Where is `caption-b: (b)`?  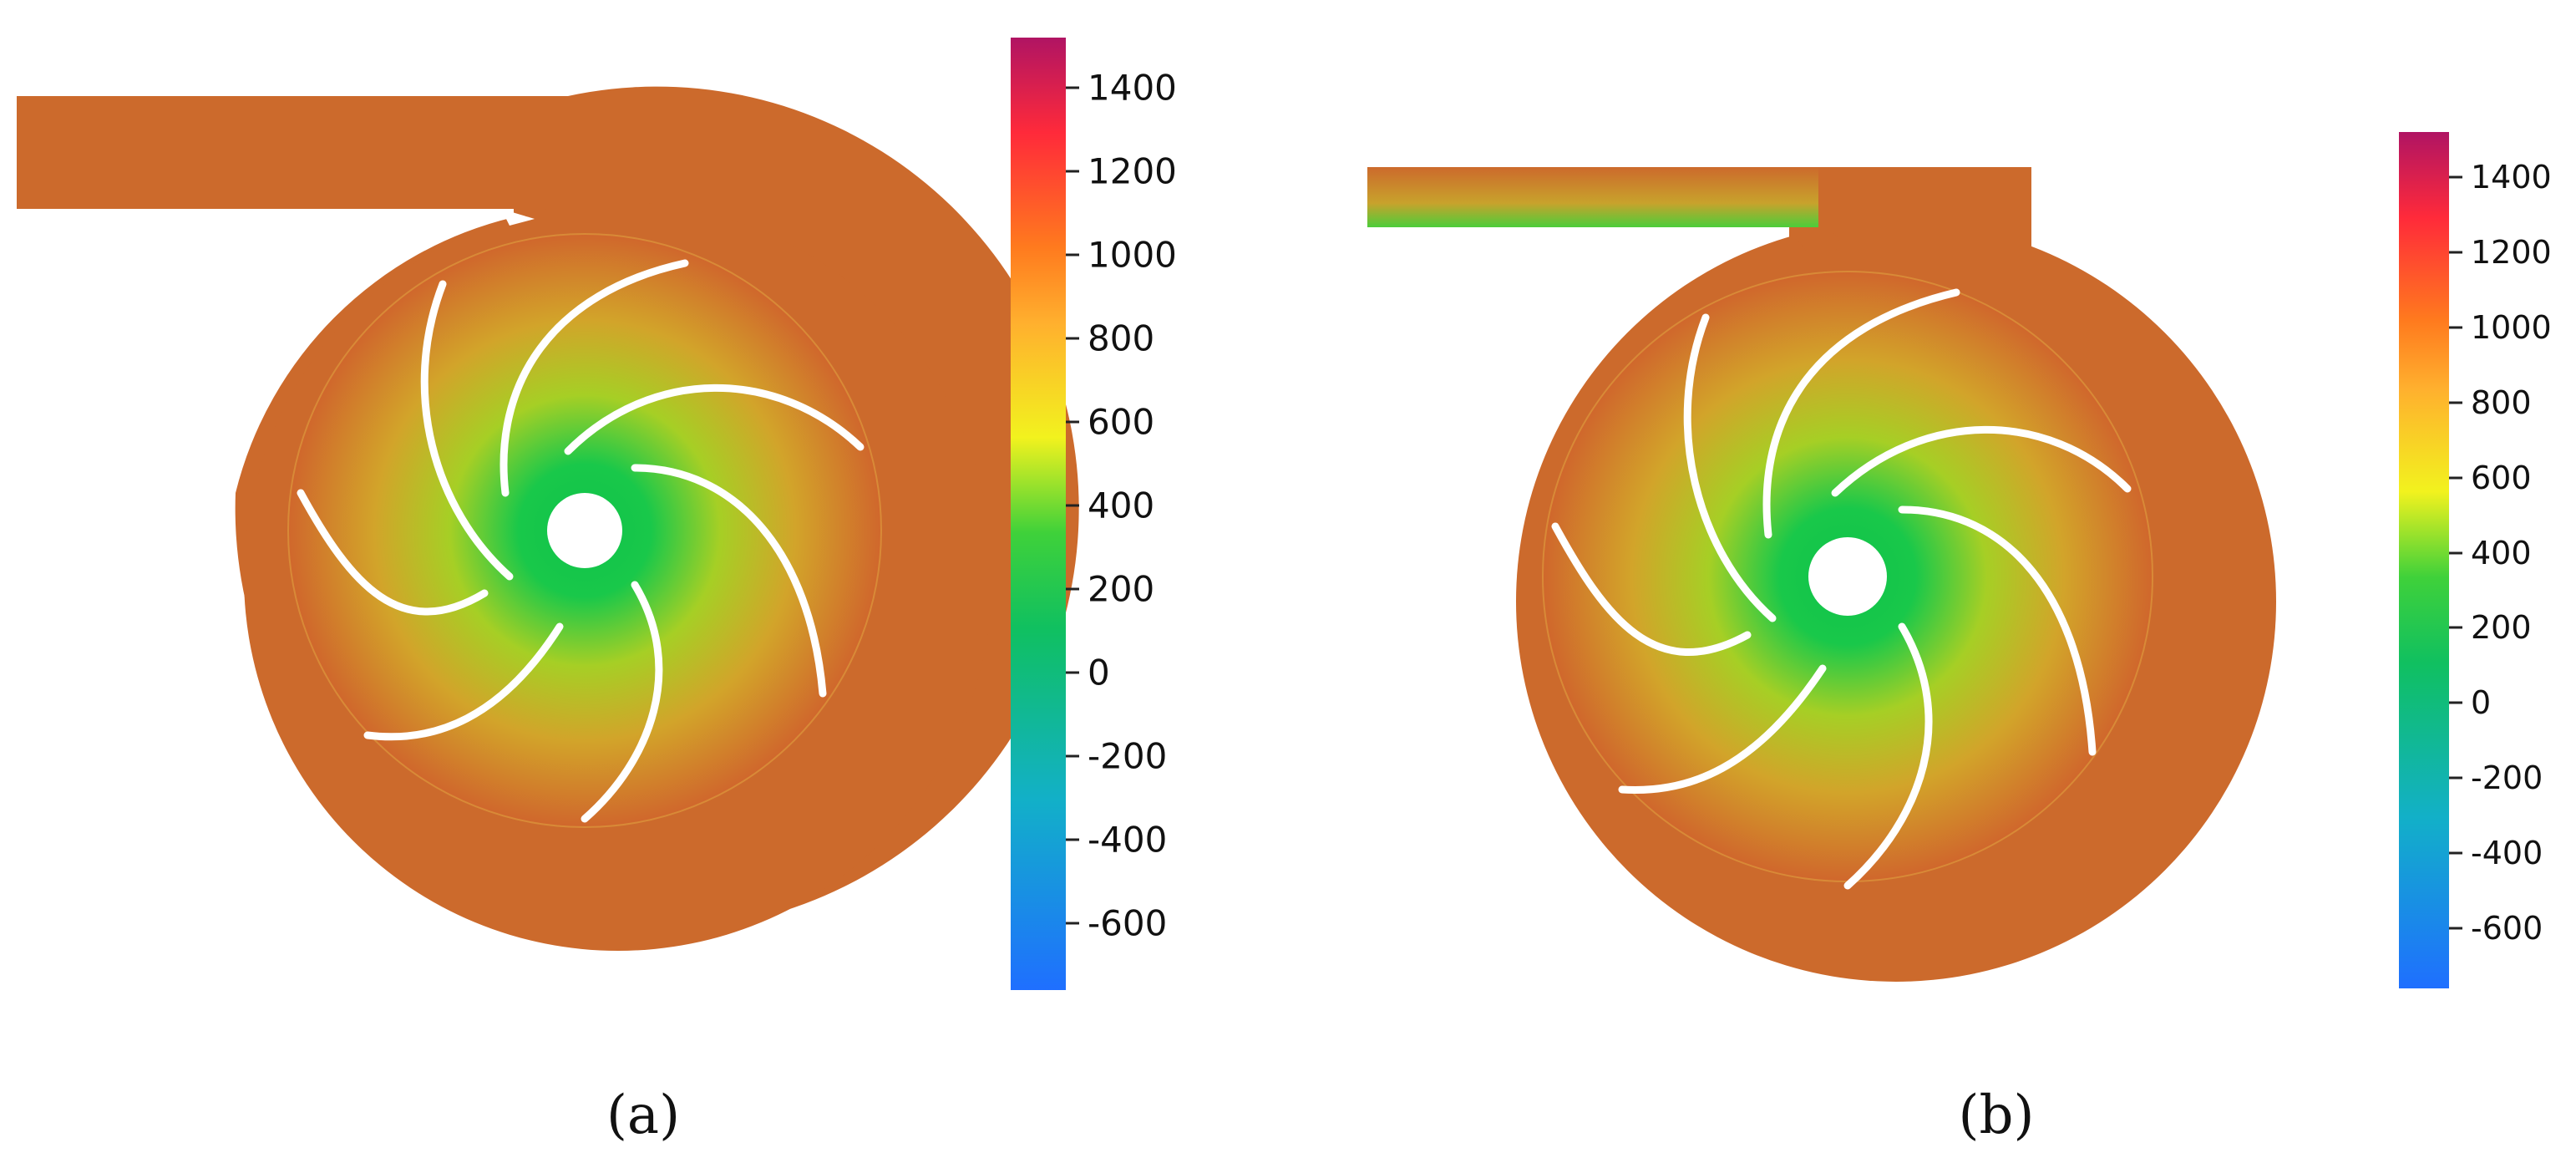
caption-b: (b) is located at coordinates (1996, 1115).